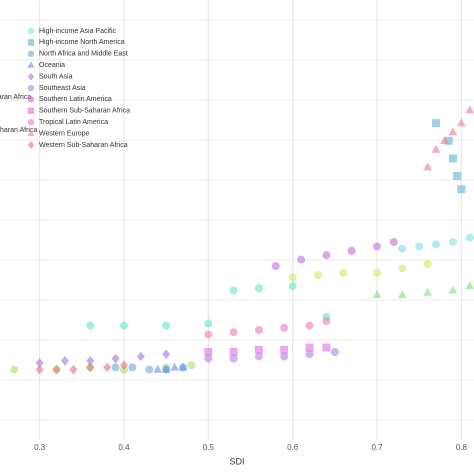  Describe the element at coordinates (18, 130) in the screenshot. I see `legend-label: haran Africa` at that location.